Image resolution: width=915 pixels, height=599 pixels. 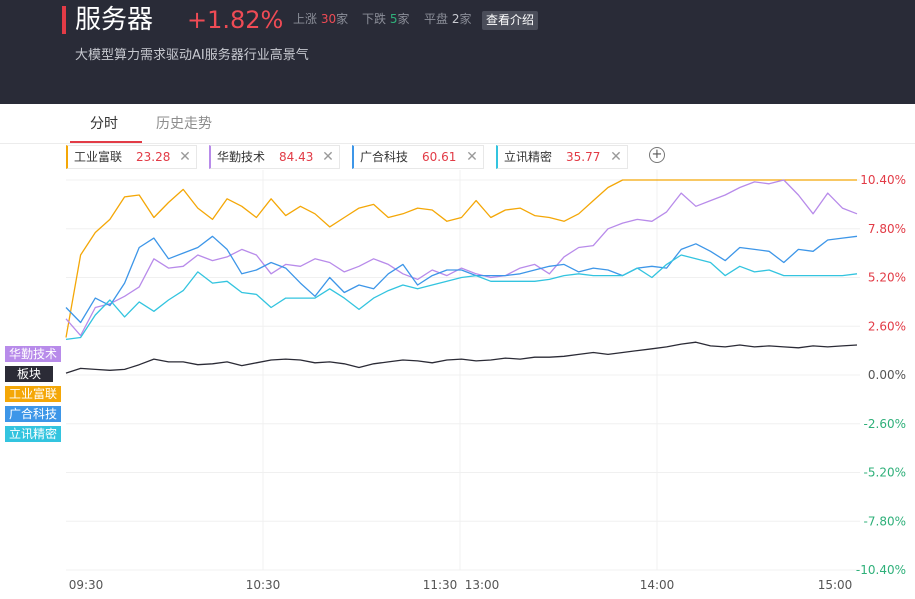 What do you see at coordinates (184, 124) in the screenshot?
I see `tab-history: 历史走势` at bounding box center [184, 124].